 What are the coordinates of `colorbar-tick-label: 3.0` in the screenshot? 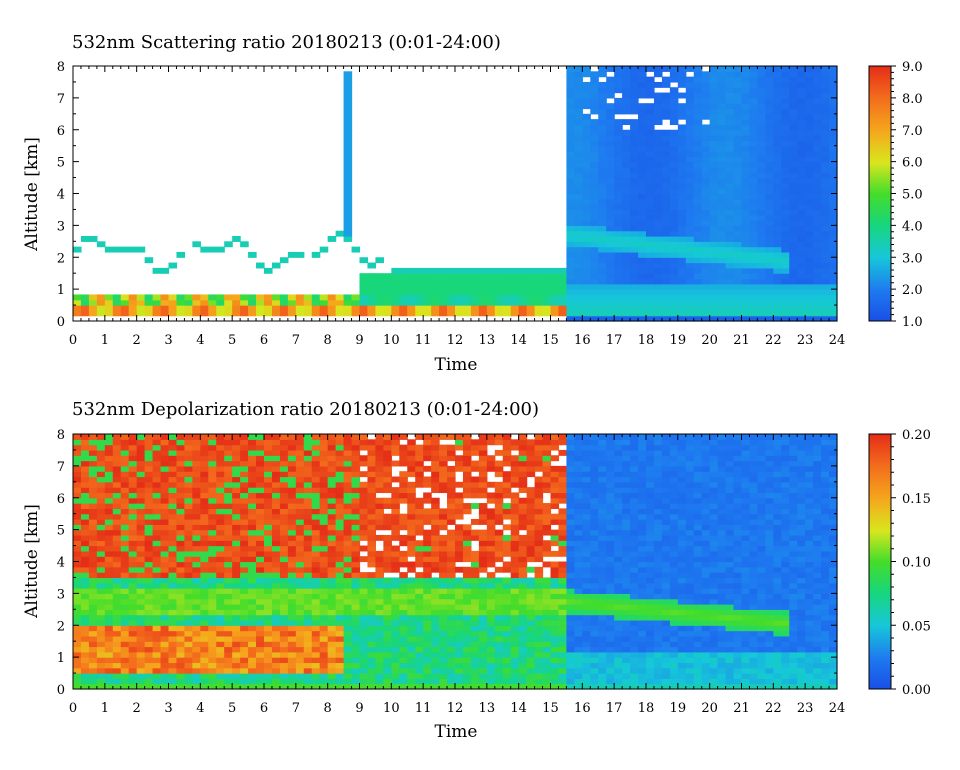 It's located at (912, 258).